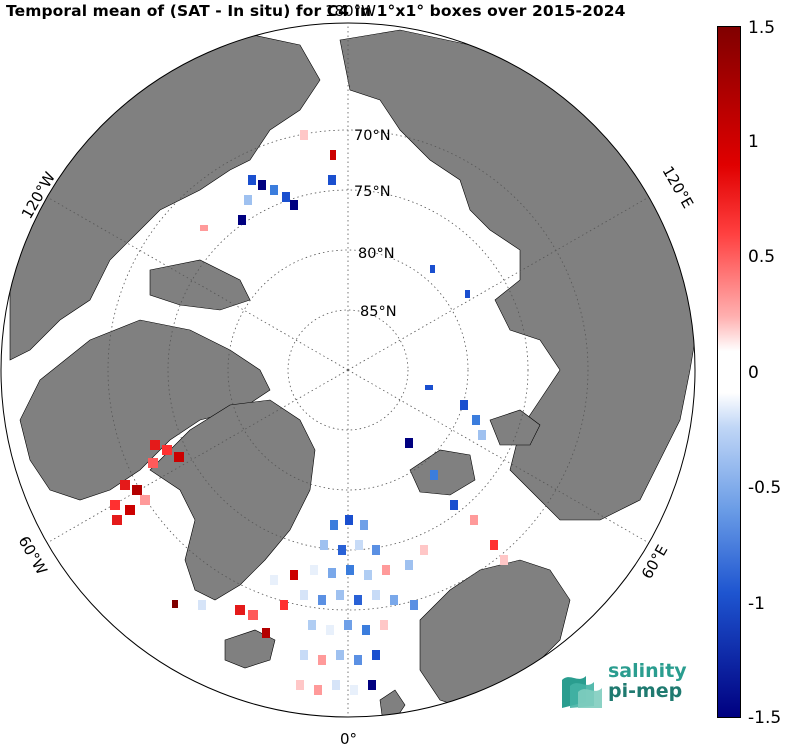  I want to click on colorbar-tick-neg1.5: -1.5, so click(765, 718).